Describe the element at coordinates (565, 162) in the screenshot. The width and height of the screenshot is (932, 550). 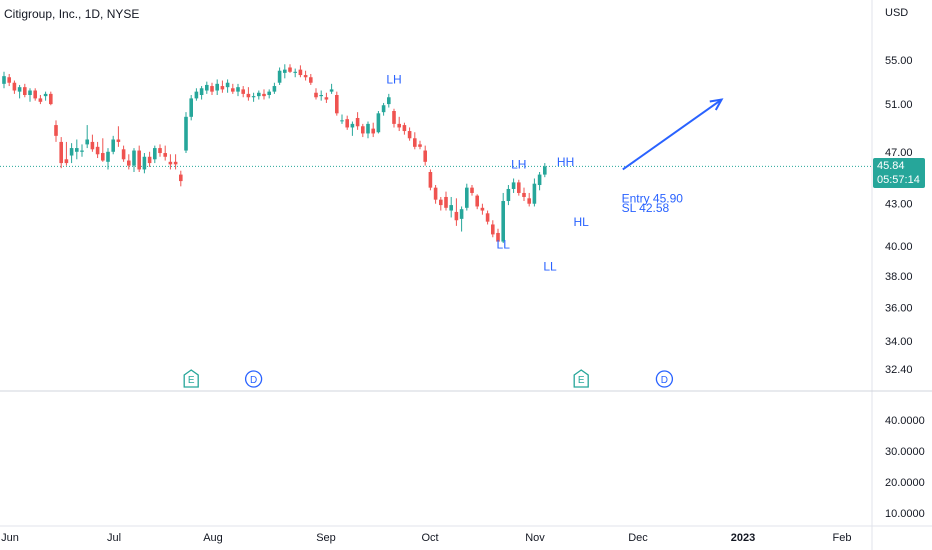
I see `pattern-label: HH` at that location.